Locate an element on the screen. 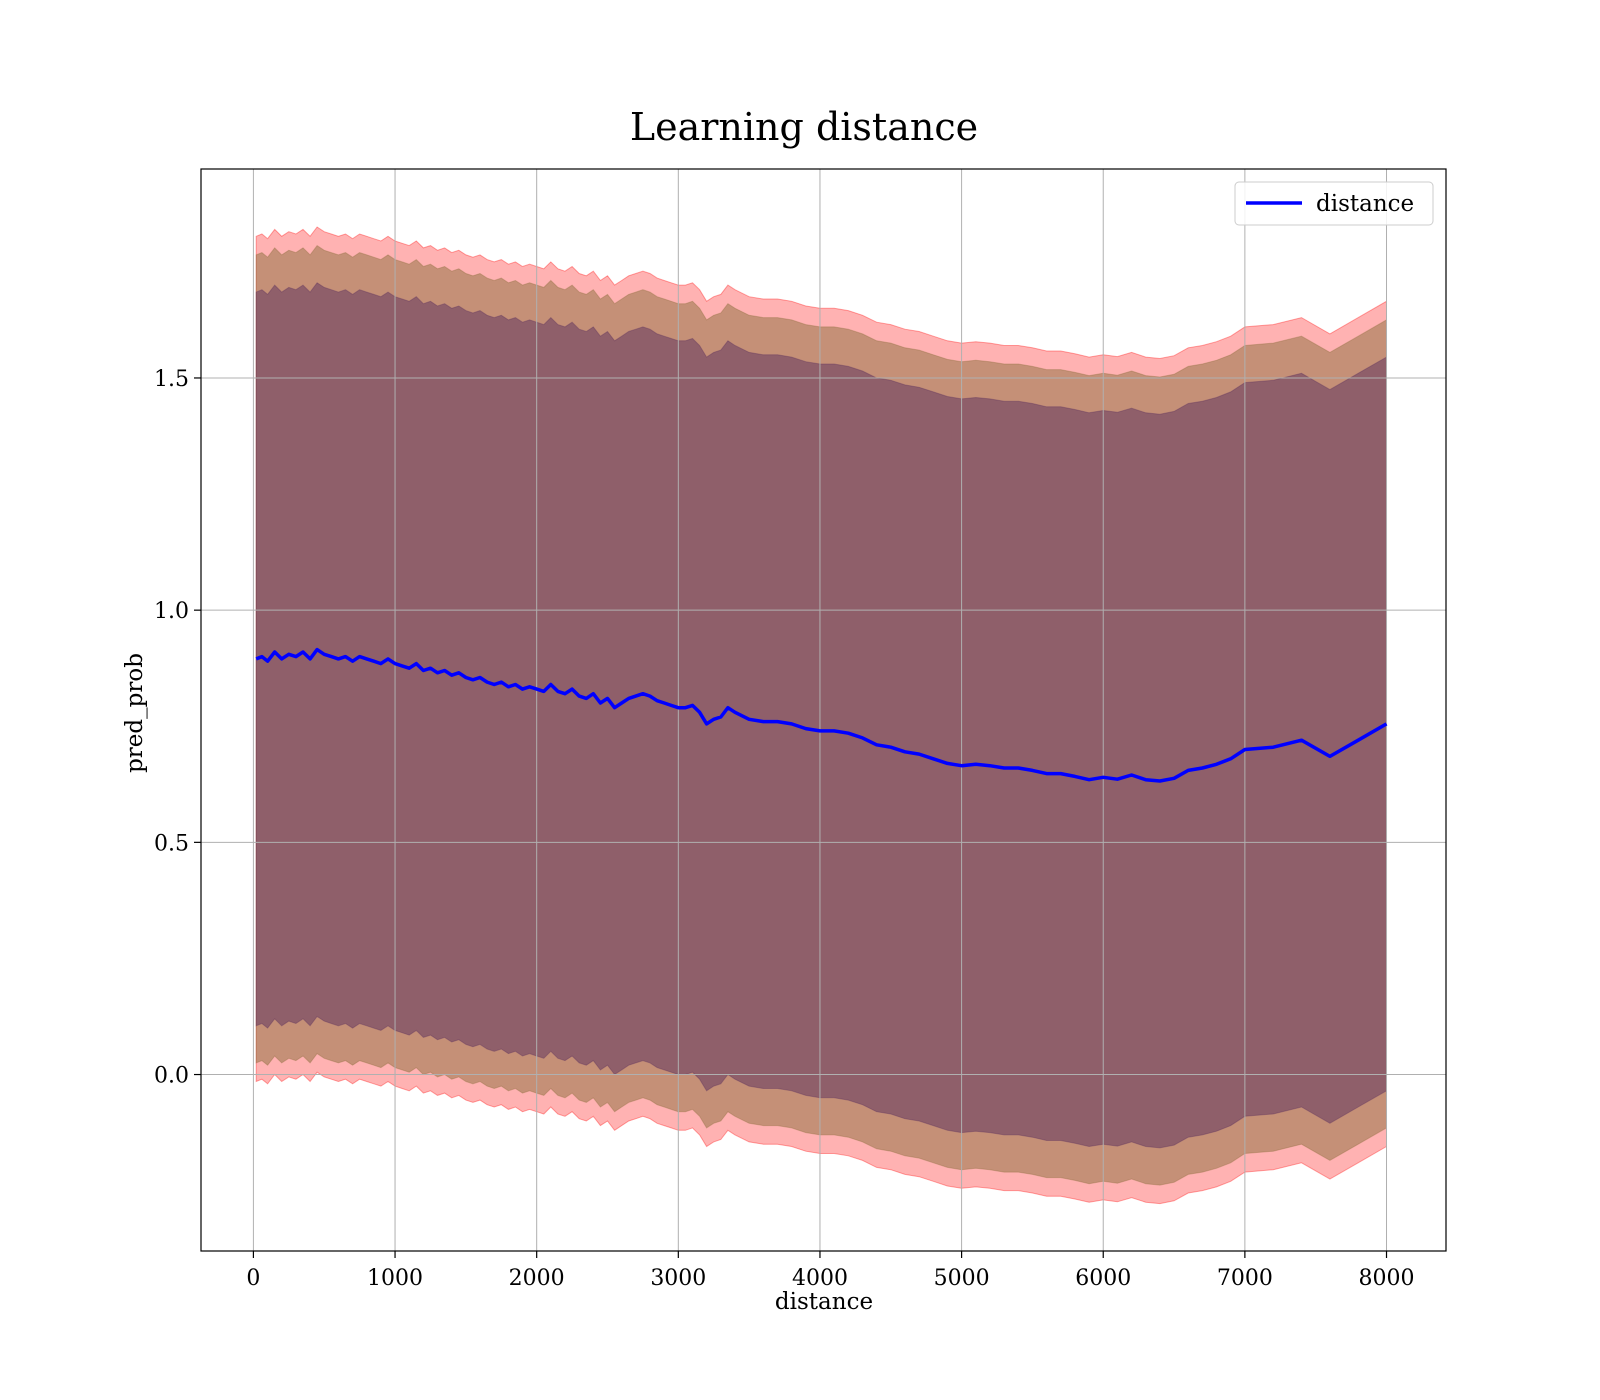 The width and height of the screenshot is (1600, 1400). y-tick-label: 0.5 is located at coordinates (171, 843).